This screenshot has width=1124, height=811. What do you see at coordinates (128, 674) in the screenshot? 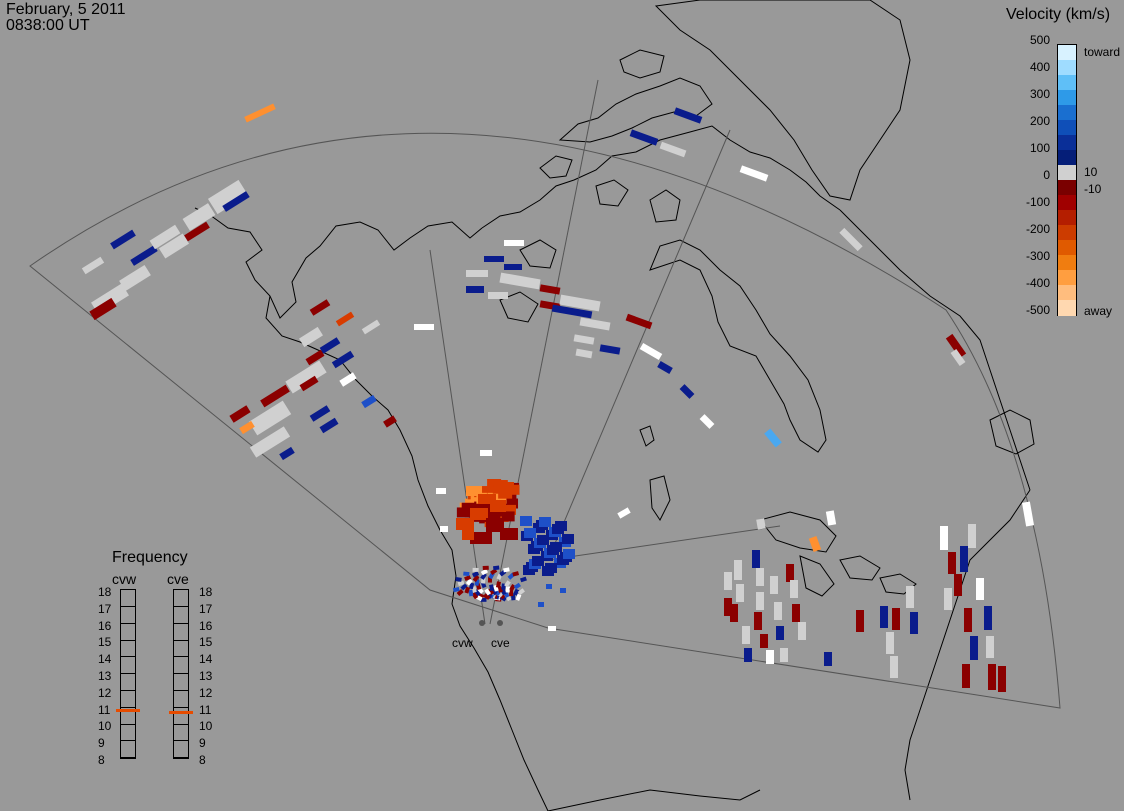
I see `frequency-column-cvw` at bounding box center [128, 674].